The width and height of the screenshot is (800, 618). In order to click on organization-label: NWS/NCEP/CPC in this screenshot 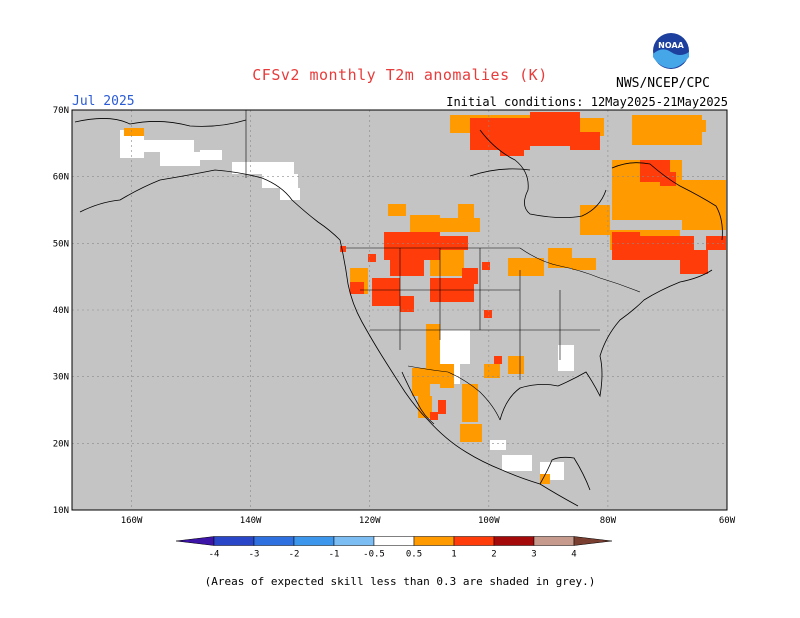, I will do `click(663, 83)`.